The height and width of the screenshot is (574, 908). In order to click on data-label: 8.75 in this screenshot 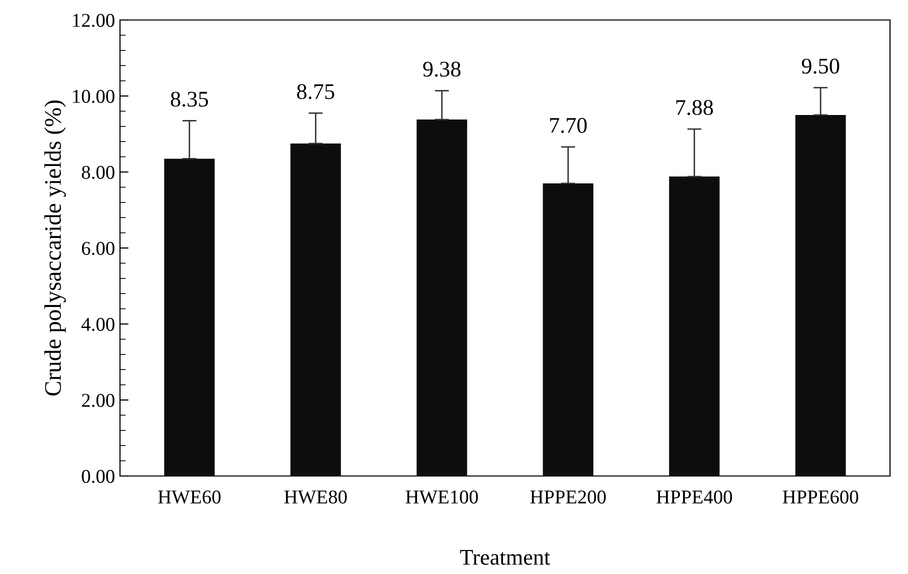, I will do `click(315, 92)`.